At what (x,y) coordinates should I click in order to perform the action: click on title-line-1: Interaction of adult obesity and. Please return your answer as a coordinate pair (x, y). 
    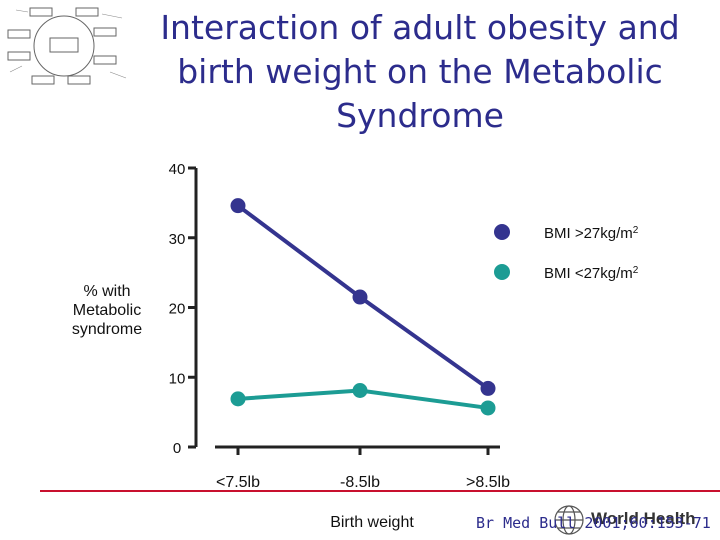
    Looking at the image, I should click on (420, 27).